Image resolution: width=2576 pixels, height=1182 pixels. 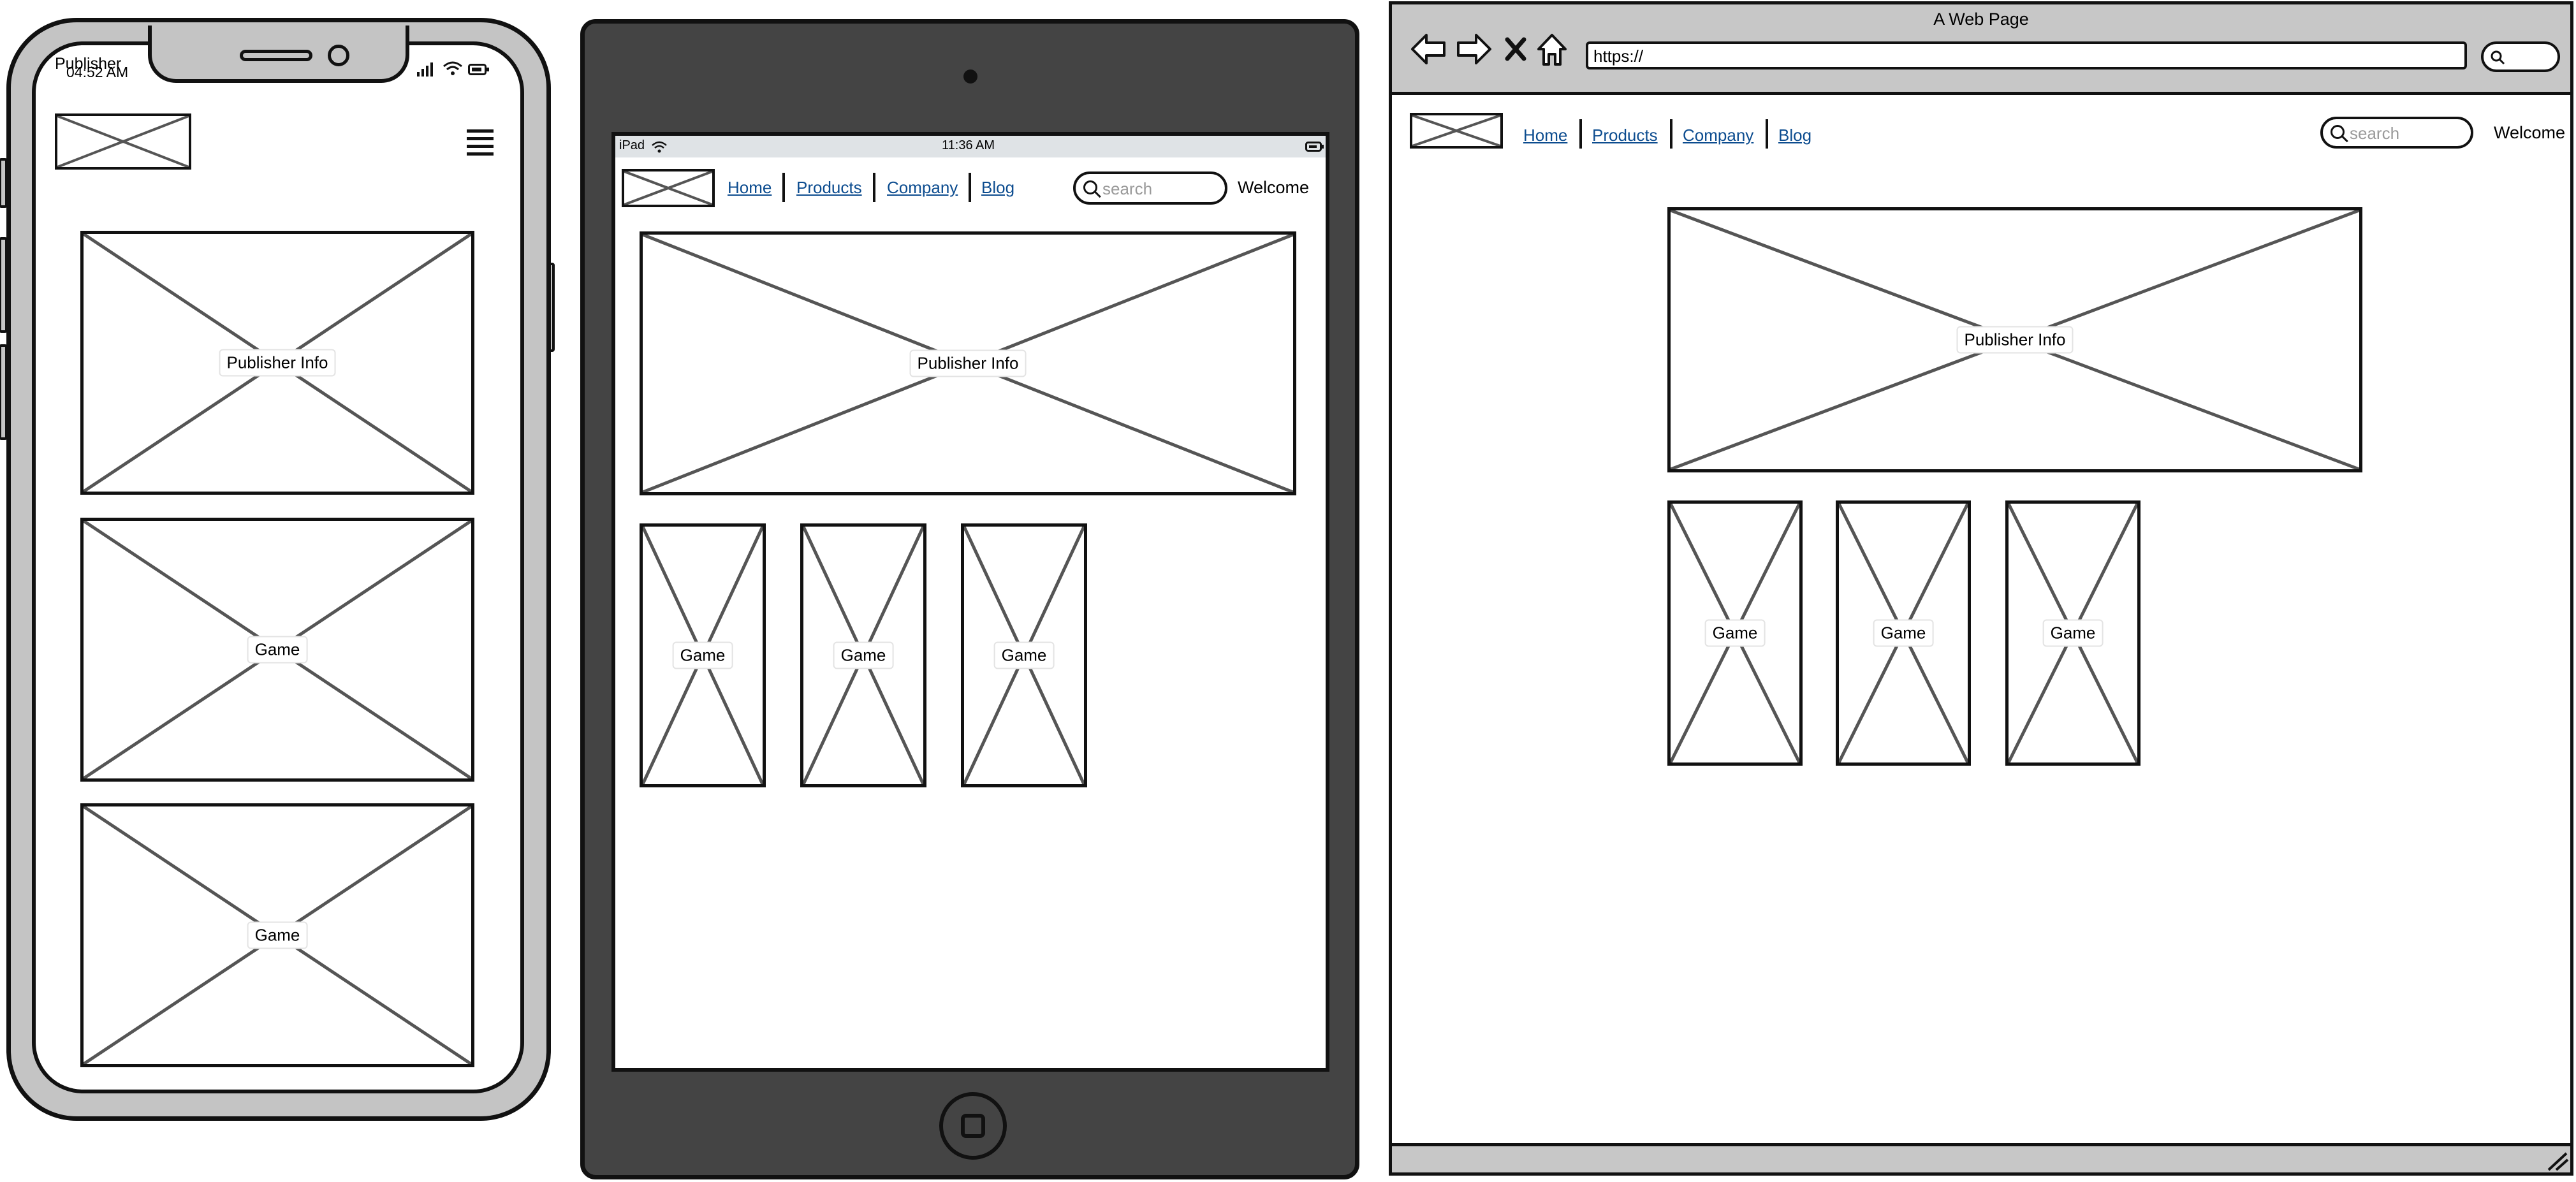 I want to click on phone-status-title: Publisher, so click(x=88, y=64).